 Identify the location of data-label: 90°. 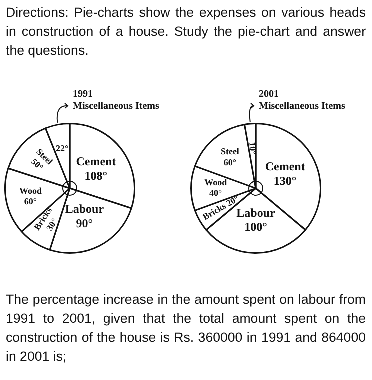
(85, 223).